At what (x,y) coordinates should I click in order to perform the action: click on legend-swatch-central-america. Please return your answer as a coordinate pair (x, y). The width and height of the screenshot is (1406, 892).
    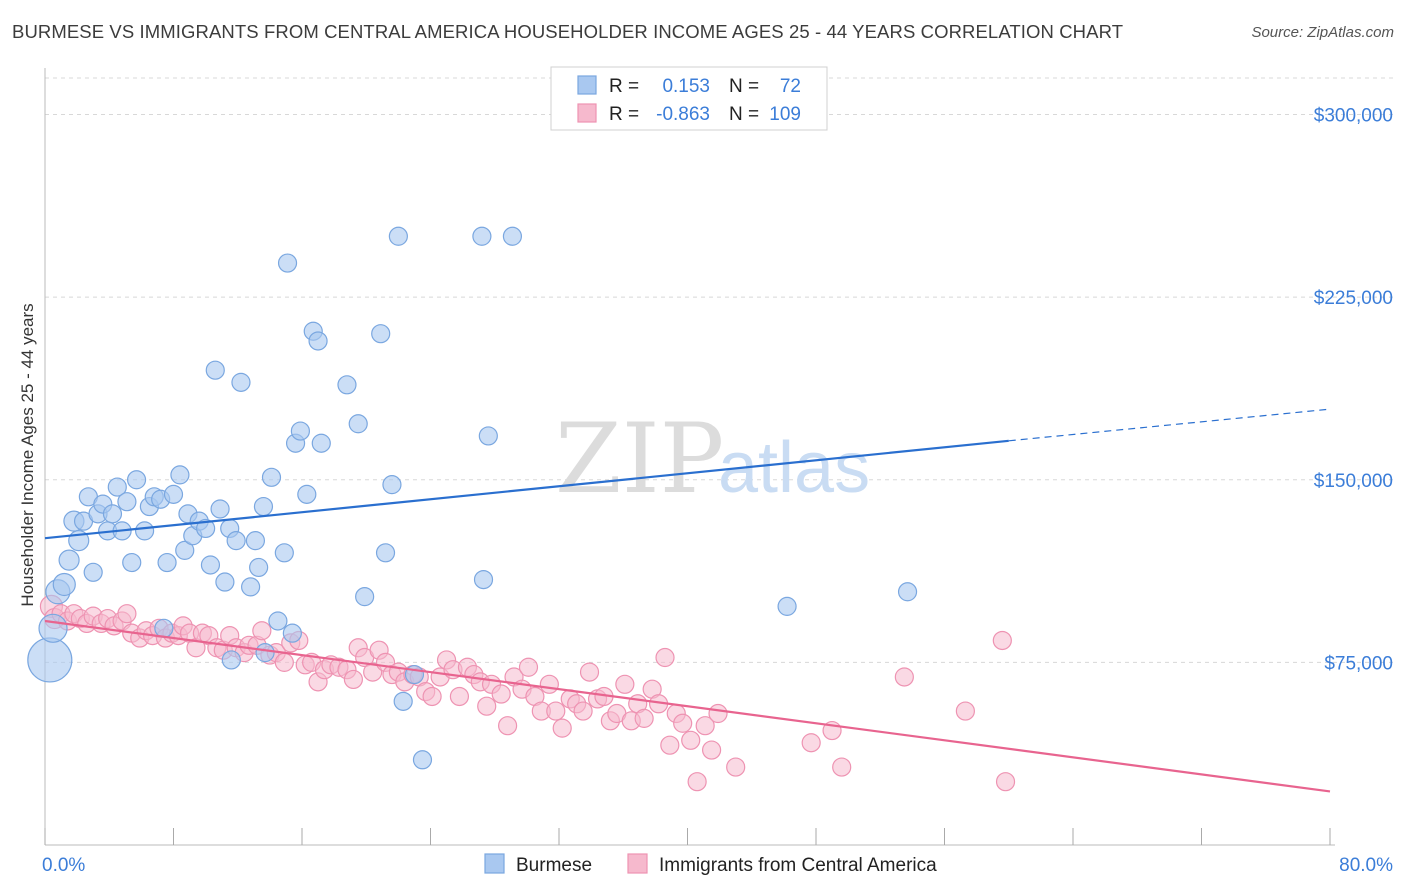
    Looking at the image, I should click on (587, 113).